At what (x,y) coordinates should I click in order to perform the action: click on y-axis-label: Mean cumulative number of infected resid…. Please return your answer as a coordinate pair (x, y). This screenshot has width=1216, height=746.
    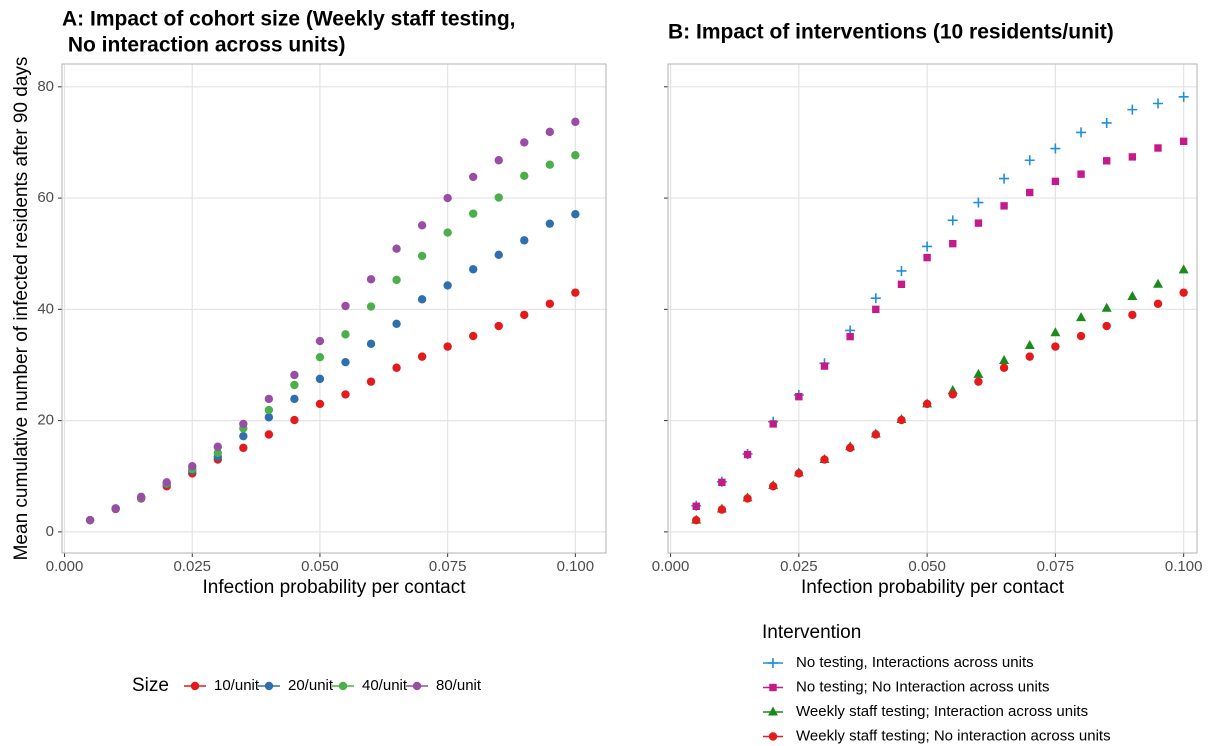
    Looking at the image, I should click on (21, 309).